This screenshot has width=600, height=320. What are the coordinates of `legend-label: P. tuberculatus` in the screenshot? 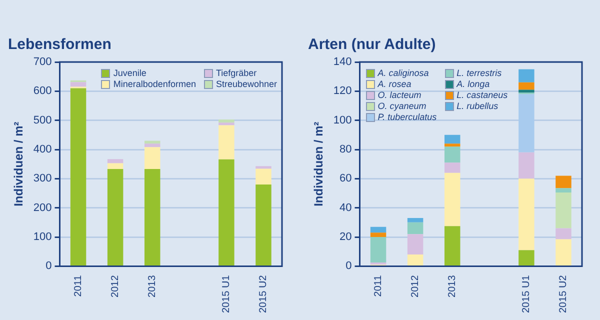 It's located at (407, 117).